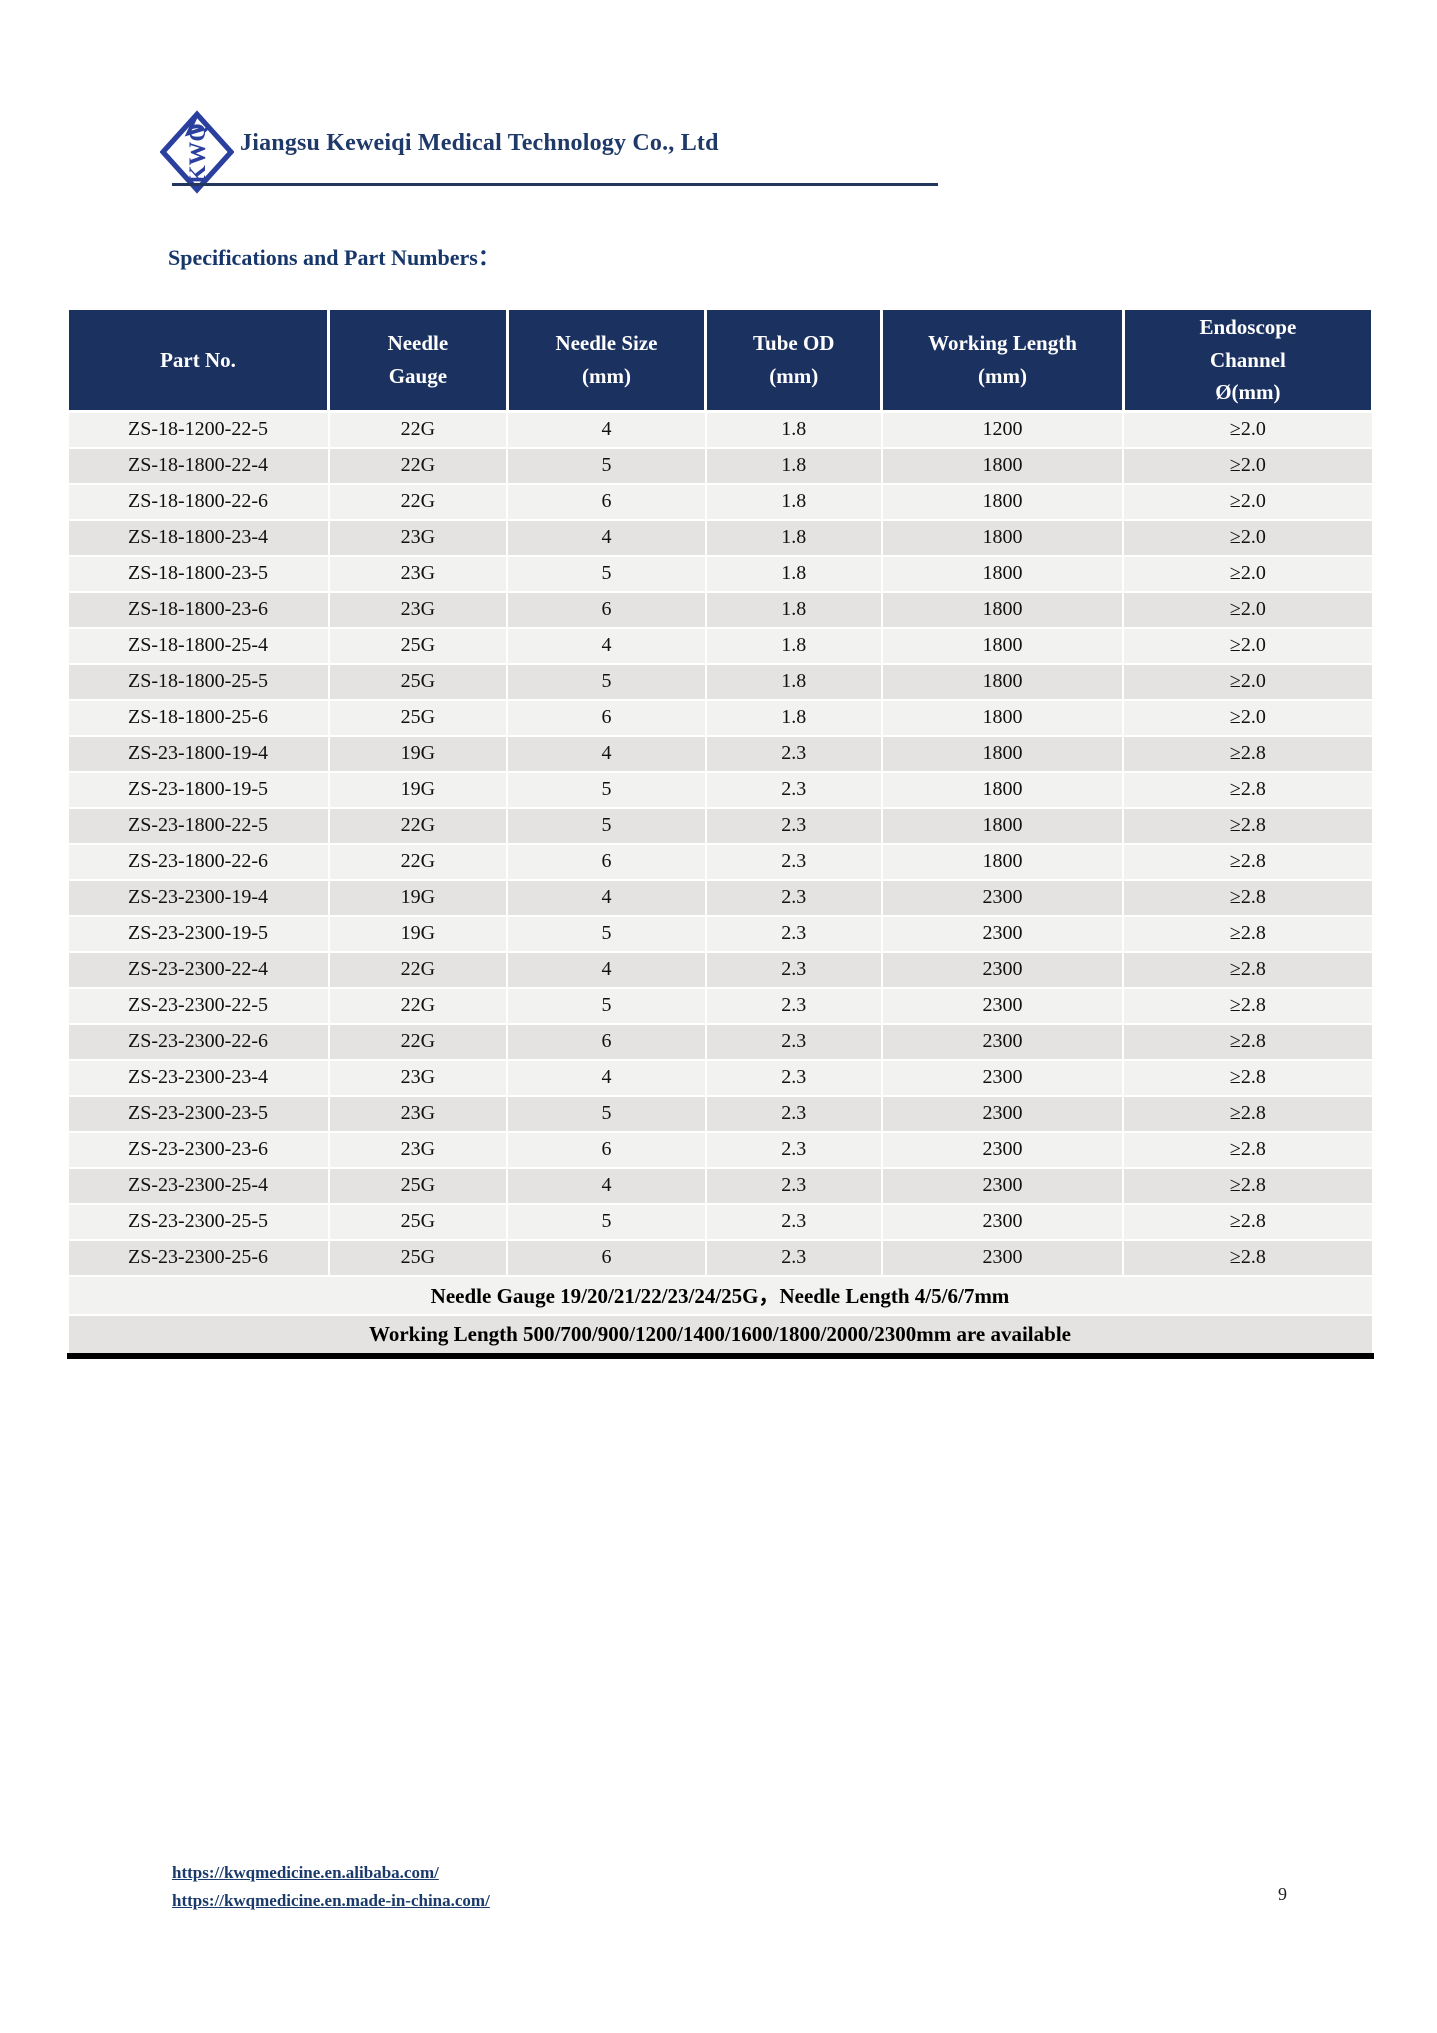 The image size is (1437, 2033). Describe the element at coordinates (720, 429) in the screenshot. I see `table-row: ZS-18-1200-22-5 22G 4 1.8 1200 ≥2.0` at that location.